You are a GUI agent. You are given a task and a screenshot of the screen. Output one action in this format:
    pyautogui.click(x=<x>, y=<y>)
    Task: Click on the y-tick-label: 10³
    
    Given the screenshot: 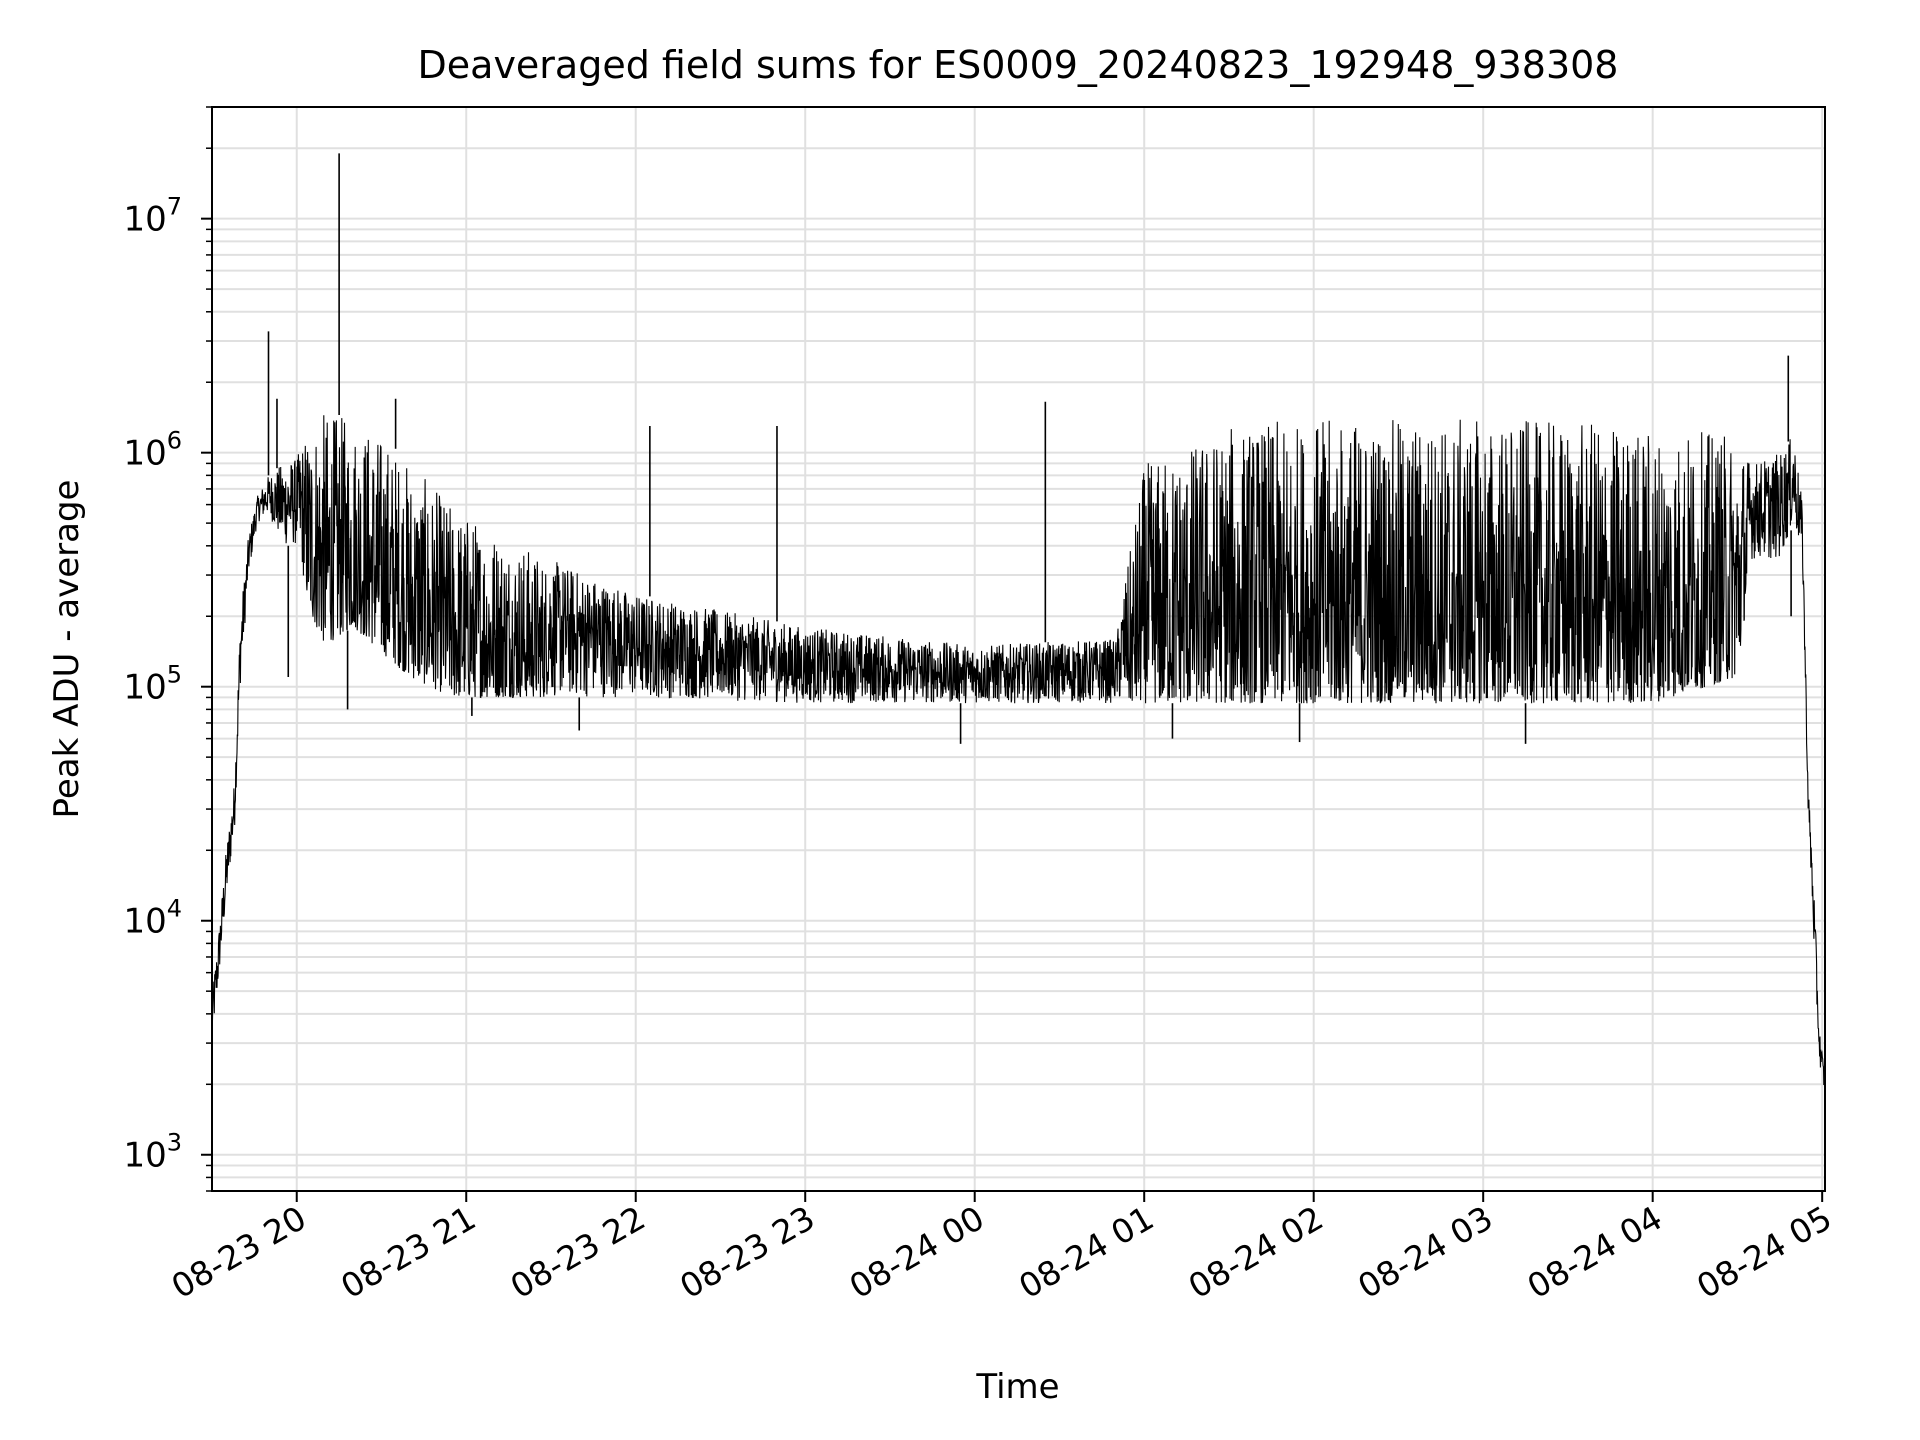 What is the action you would take?
    pyautogui.click(x=152, y=1152)
    